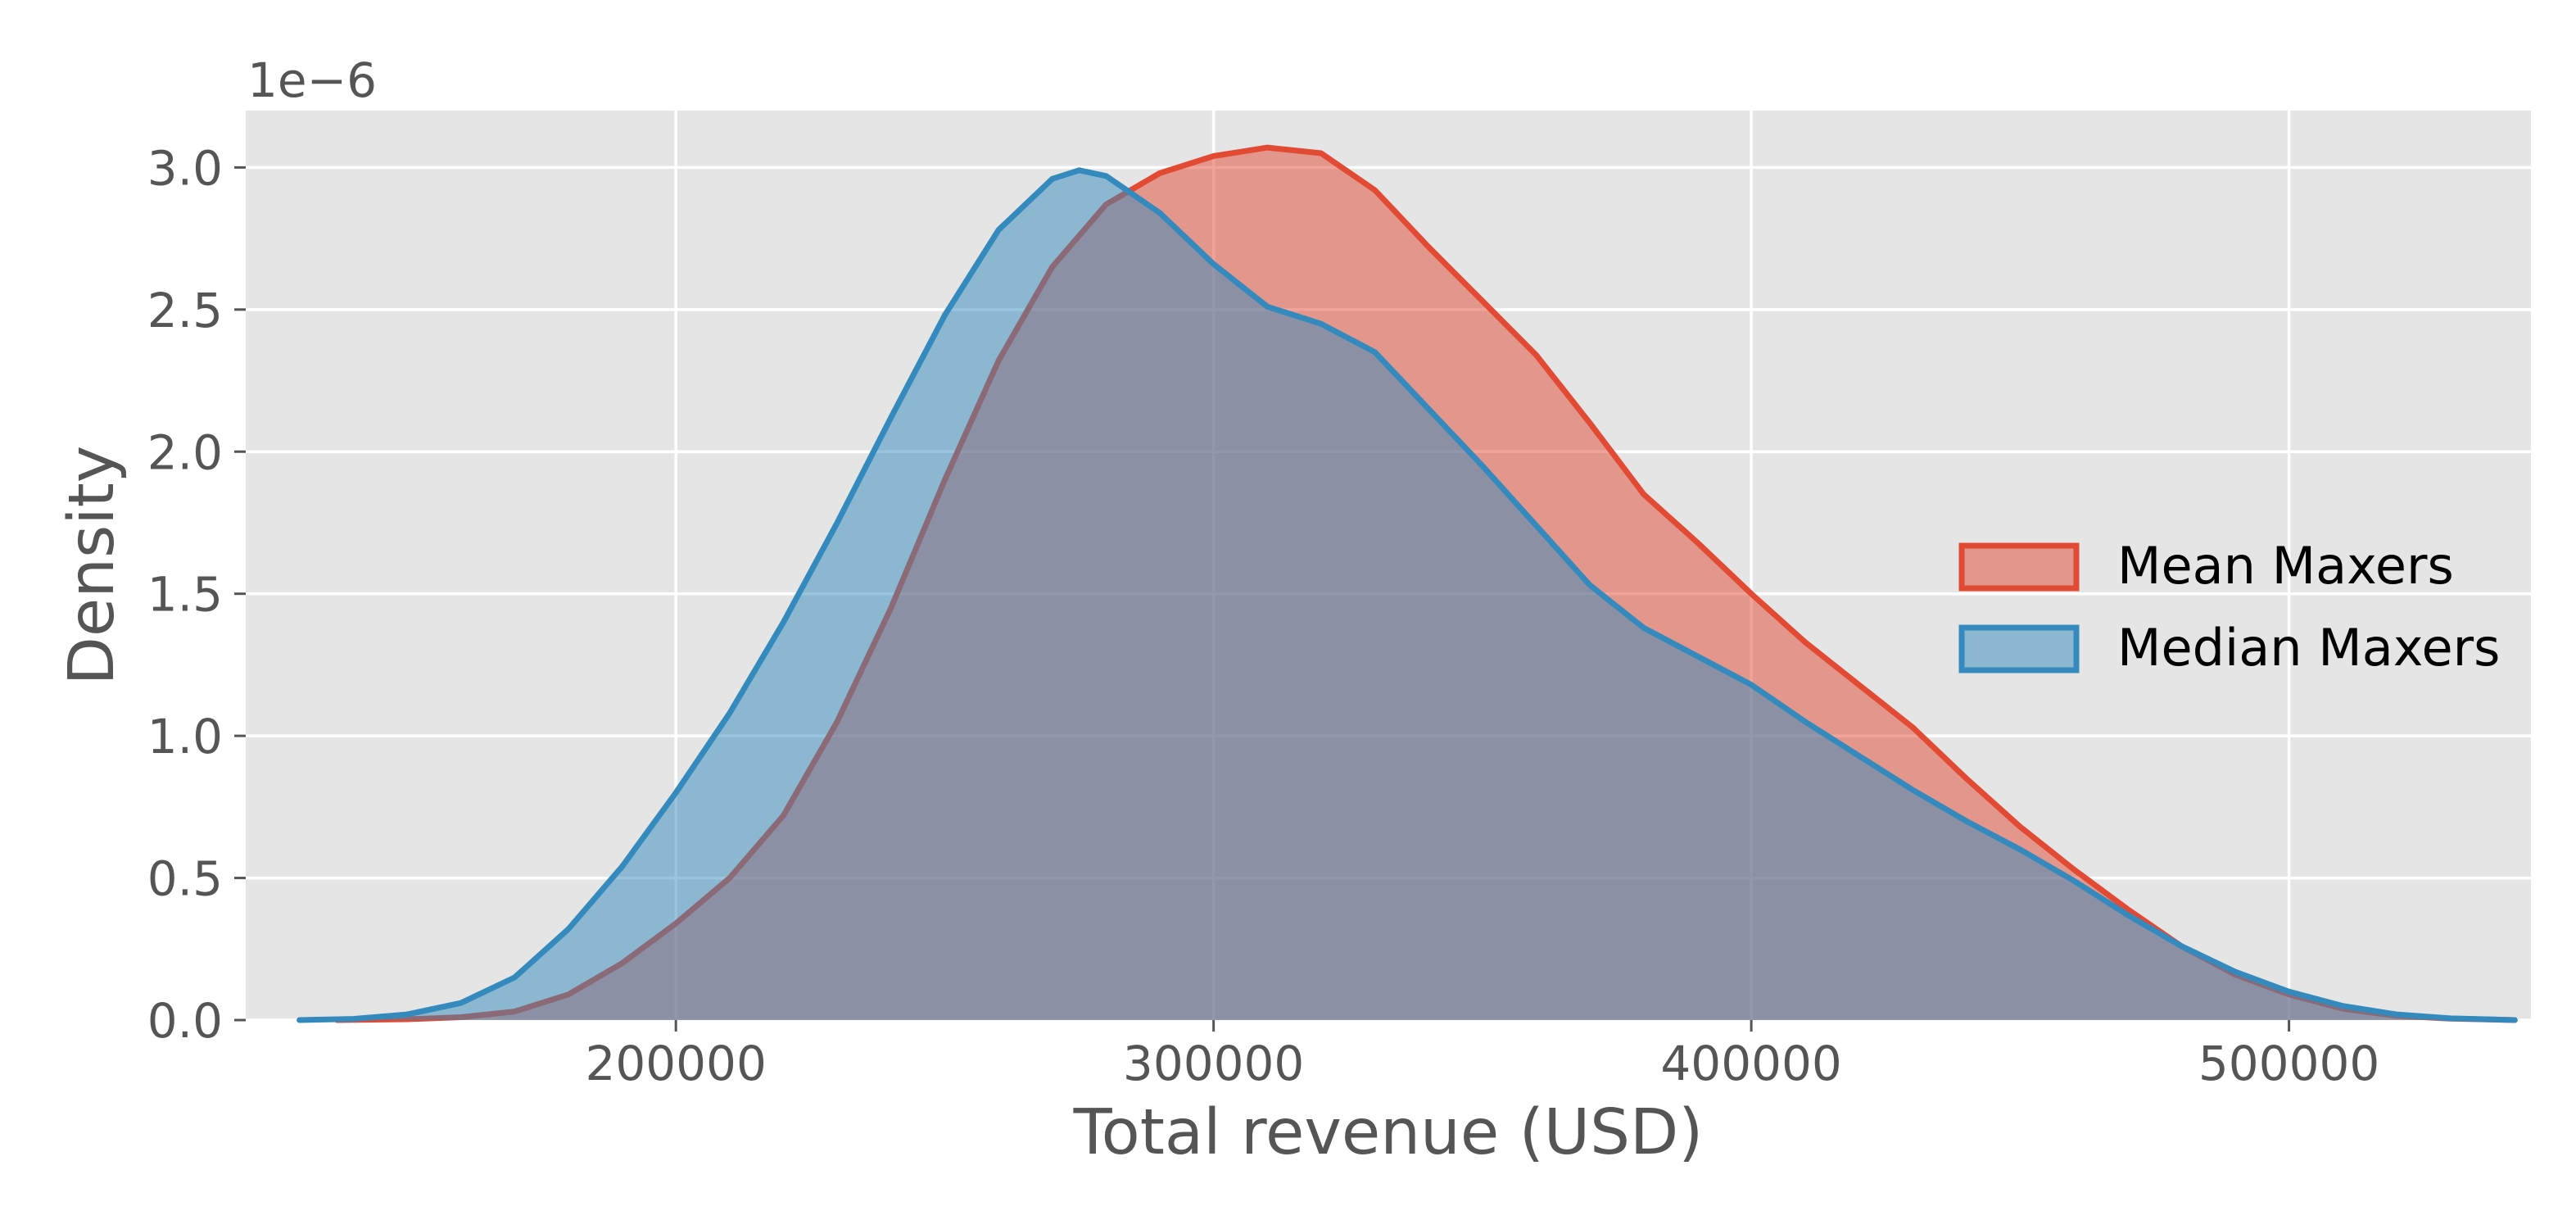 The height and width of the screenshot is (1229, 2576). I want to click on y-tick-label: 3.0, so click(185, 168).